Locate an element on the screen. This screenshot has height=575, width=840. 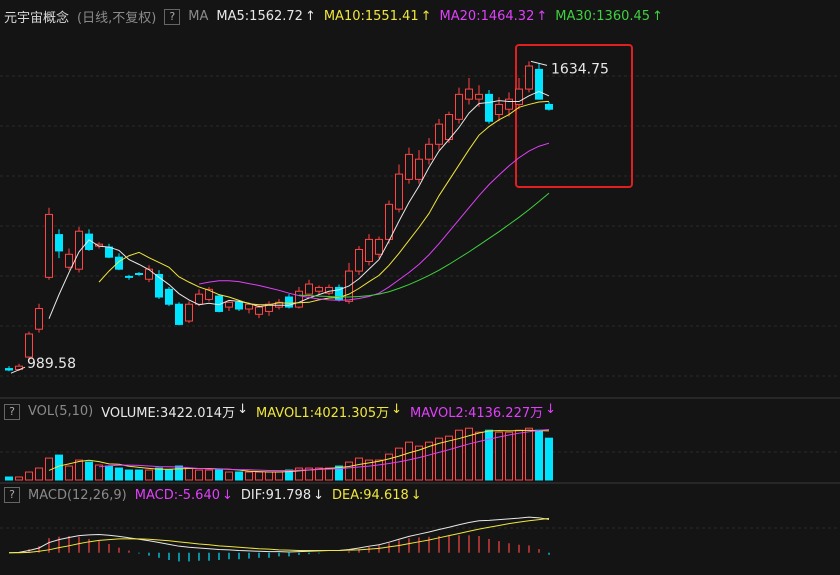
legend-label: DIF:91.798 is located at coordinates (276, 495).